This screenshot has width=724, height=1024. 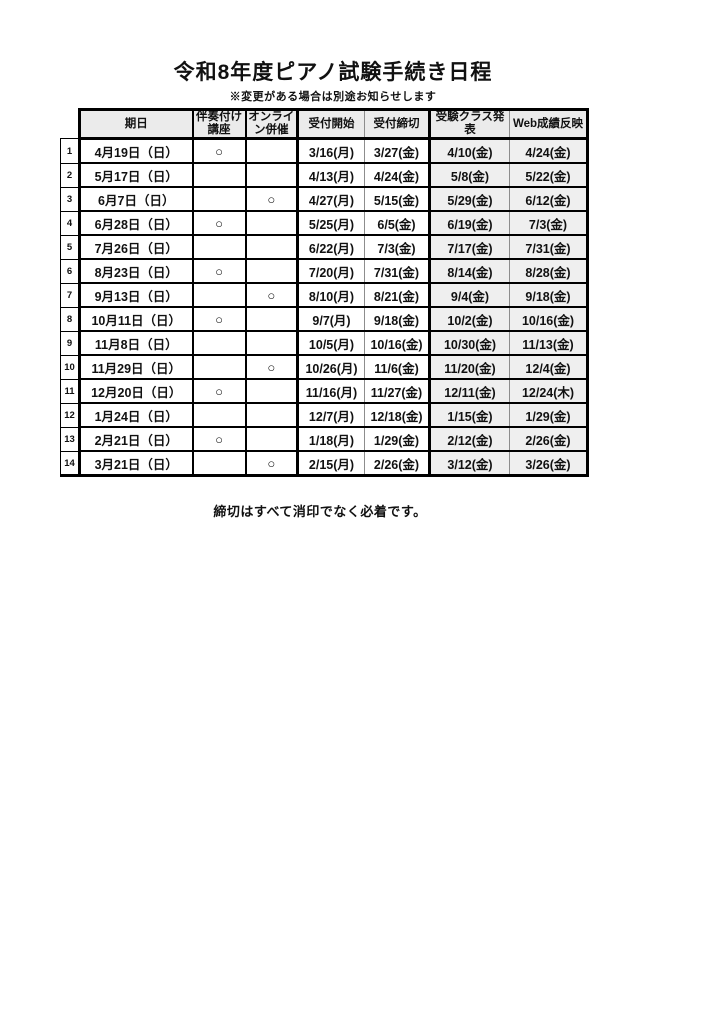 I want to click on cell-web-result: 6/12(金), so click(x=549, y=199).